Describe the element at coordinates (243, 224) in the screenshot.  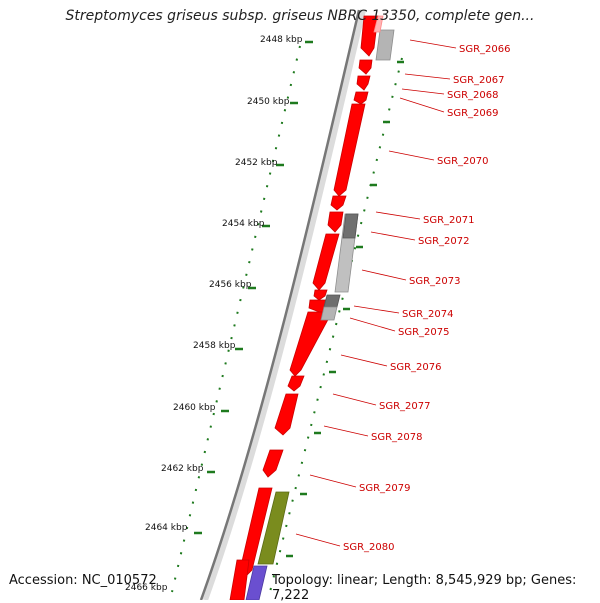
I see `kbp-label: 2454 kbp` at that location.